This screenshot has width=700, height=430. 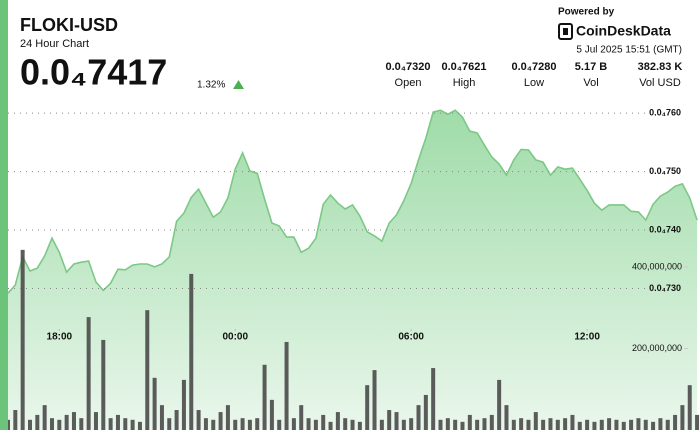 I want to click on y-tick-label: 0.0₄730, so click(x=665, y=288).